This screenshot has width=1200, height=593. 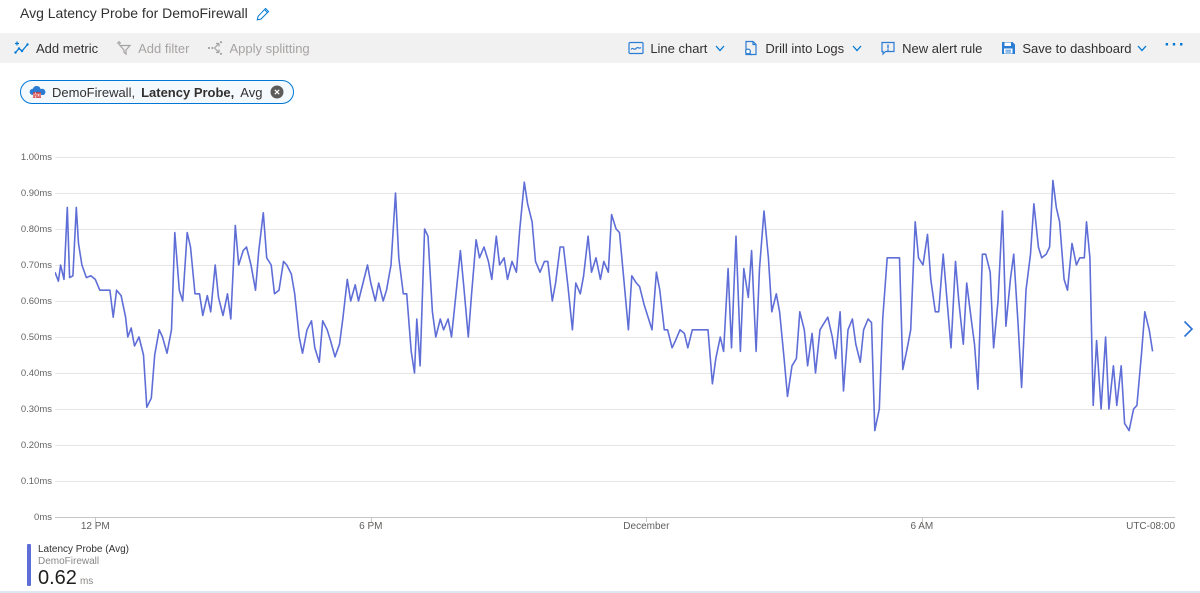 I want to click on pill-metric: Latency Probe,, so click(x=188, y=92).